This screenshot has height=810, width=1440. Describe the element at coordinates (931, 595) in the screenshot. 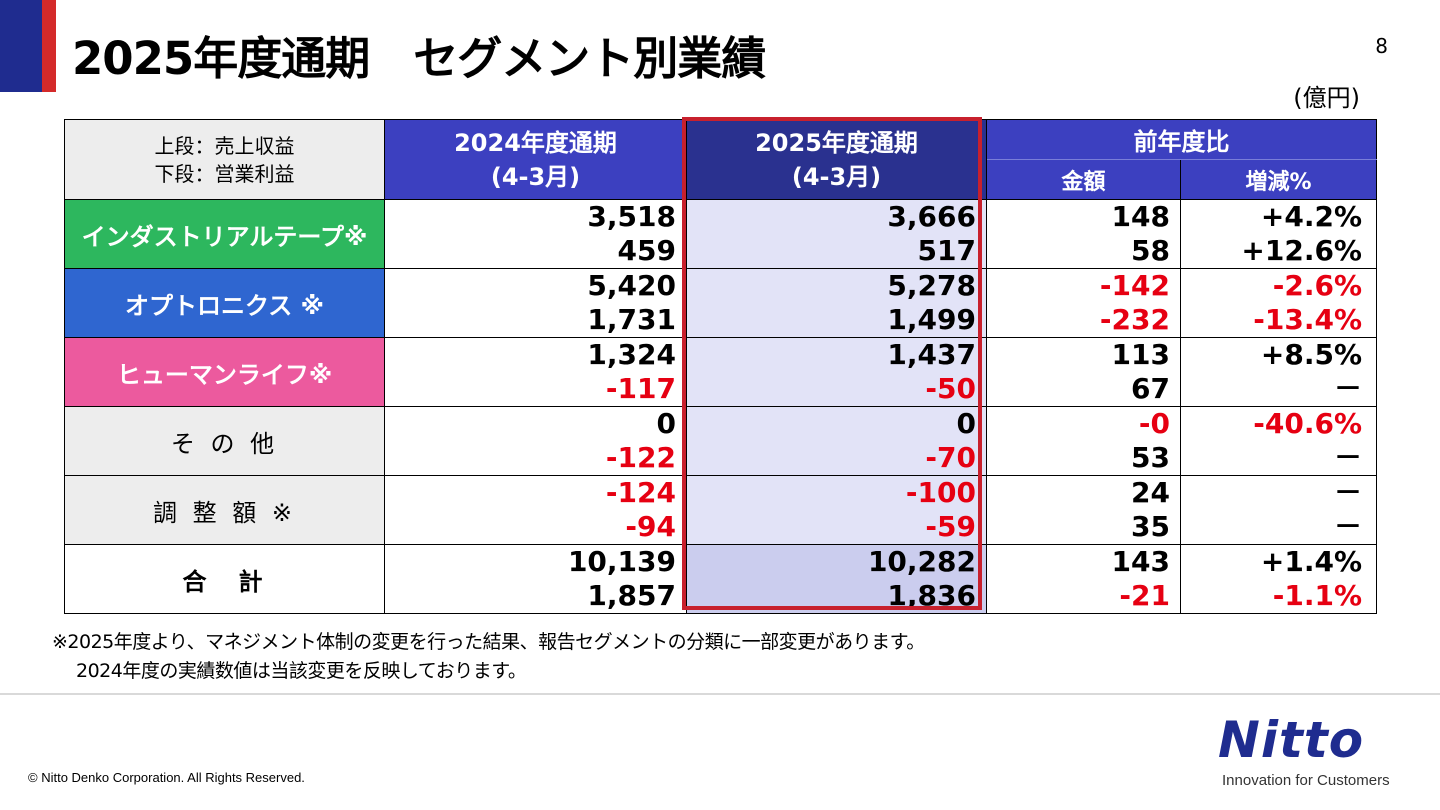

I see `fy2025-op-income: 1,836` at that location.